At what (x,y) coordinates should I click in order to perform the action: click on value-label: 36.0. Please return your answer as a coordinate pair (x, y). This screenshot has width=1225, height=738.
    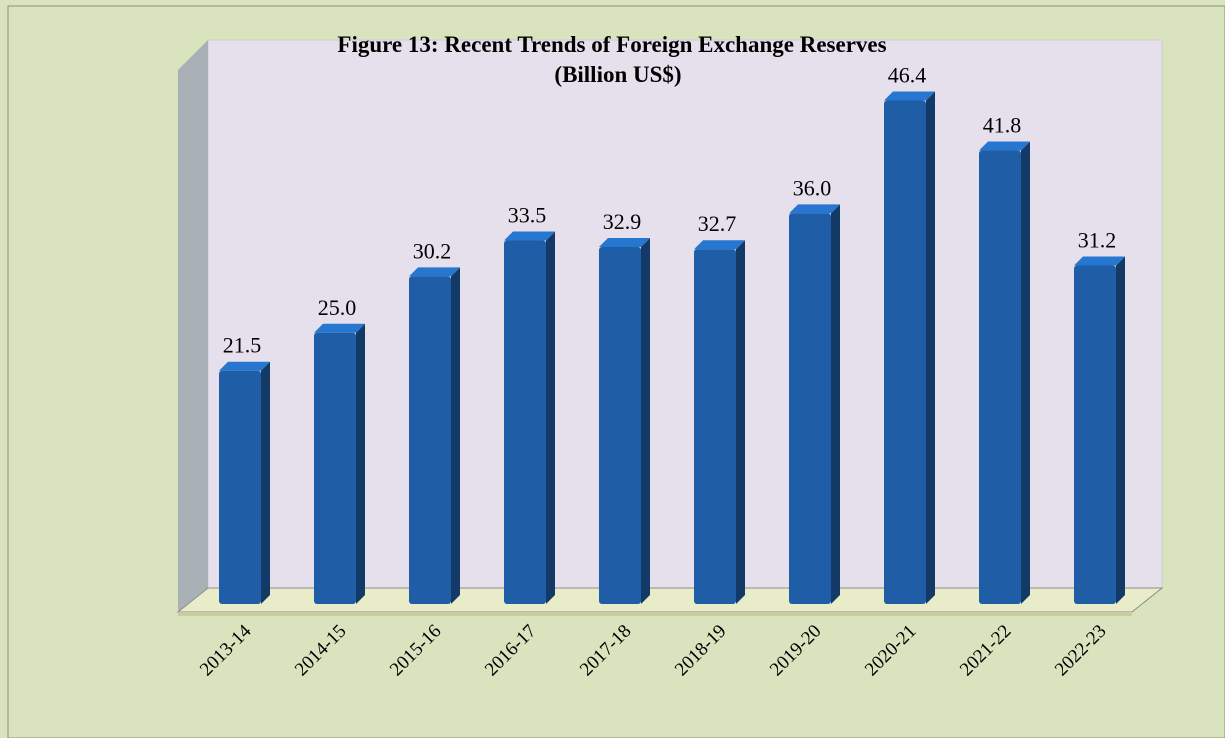
    Looking at the image, I should click on (812, 187).